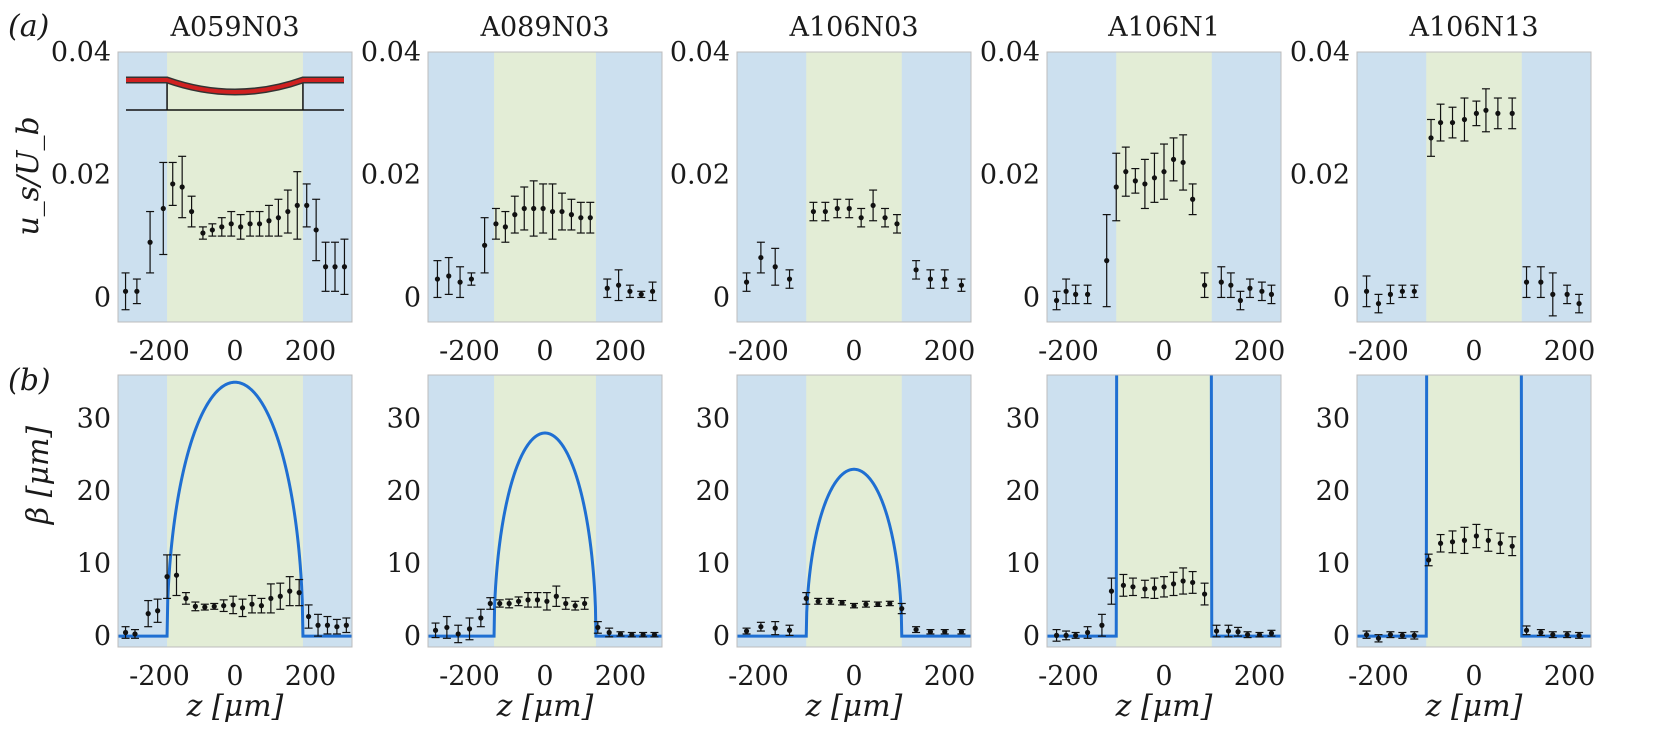 Image resolution: width=1661 pixels, height=738 pixels. What do you see at coordinates (102, 636) in the screenshot?
I see `y-tick-label: 0` at bounding box center [102, 636].